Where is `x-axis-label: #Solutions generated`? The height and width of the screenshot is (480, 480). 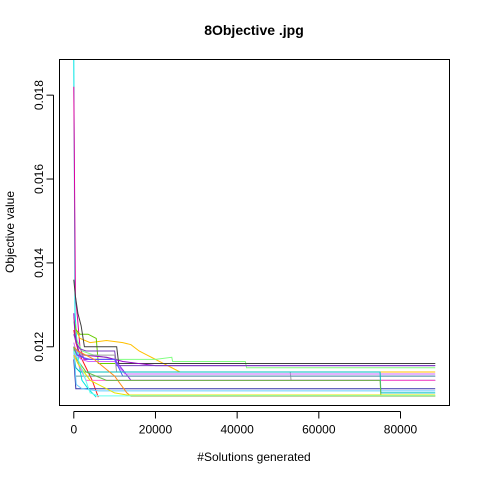 x-axis-label: #Solutions generated is located at coordinates (253, 457).